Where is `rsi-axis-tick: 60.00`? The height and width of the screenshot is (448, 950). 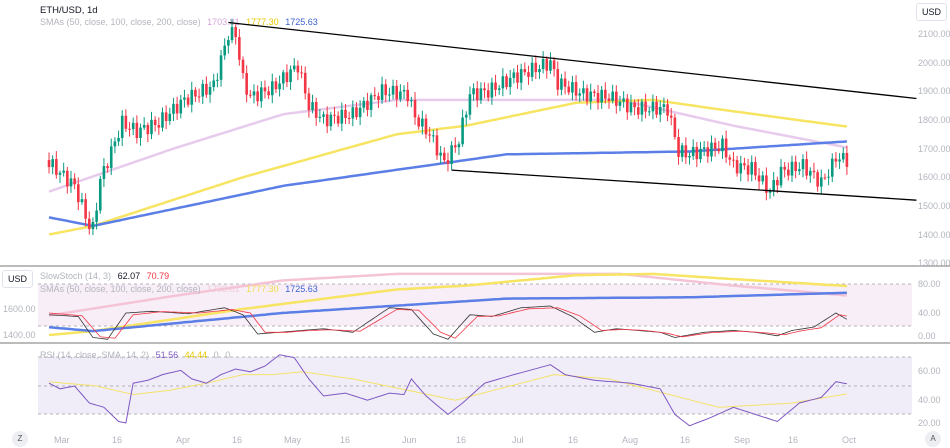
rsi-axis-tick: 60.00 is located at coordinates (929, 371).